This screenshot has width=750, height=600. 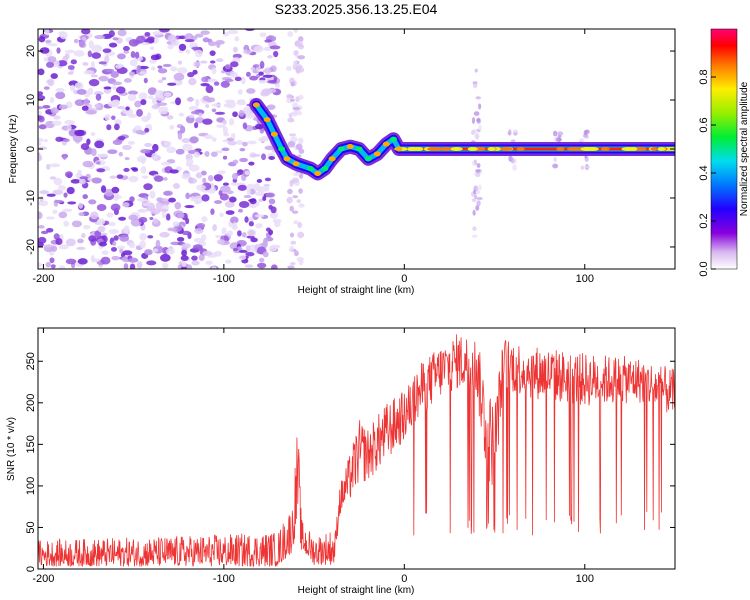 I want to click on x-tick-label: 0, so click(x=404, y=279).